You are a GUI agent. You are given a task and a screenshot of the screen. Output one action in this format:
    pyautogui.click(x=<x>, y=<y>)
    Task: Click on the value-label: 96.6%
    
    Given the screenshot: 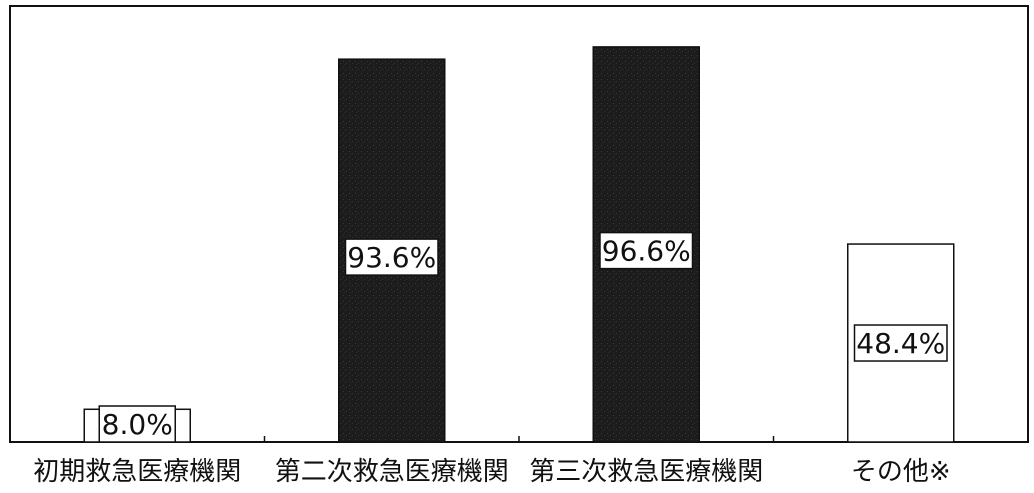 What is the action you would take?
    pyautogui.click(x=646, y=251)
    